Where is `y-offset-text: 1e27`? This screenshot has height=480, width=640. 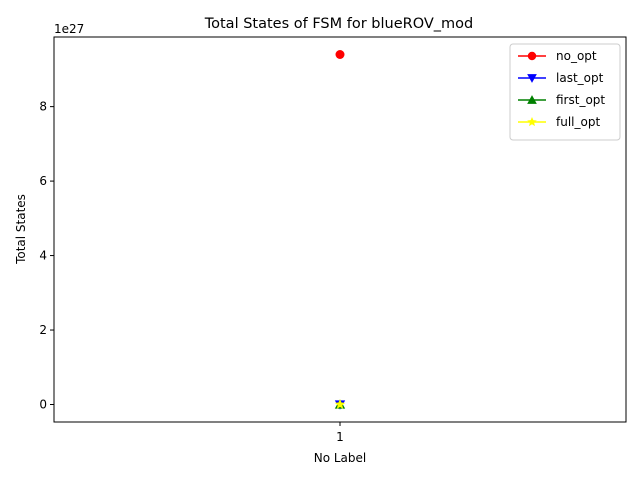 y-offset-text: 1e27 is located at coordinates (69, 29).